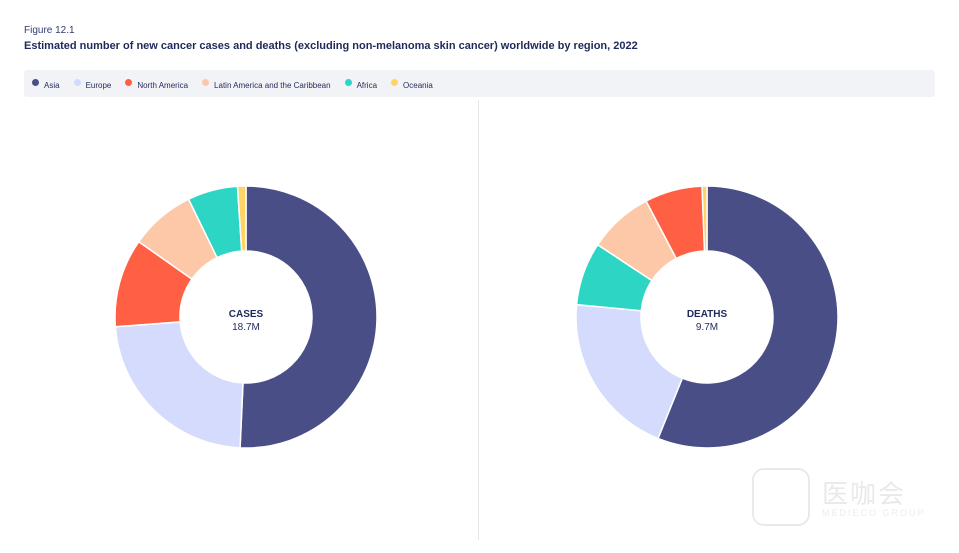 The height and width of the screenshot is (553, 959). I want to click on deaths-slice-europe, so click(629, 371).